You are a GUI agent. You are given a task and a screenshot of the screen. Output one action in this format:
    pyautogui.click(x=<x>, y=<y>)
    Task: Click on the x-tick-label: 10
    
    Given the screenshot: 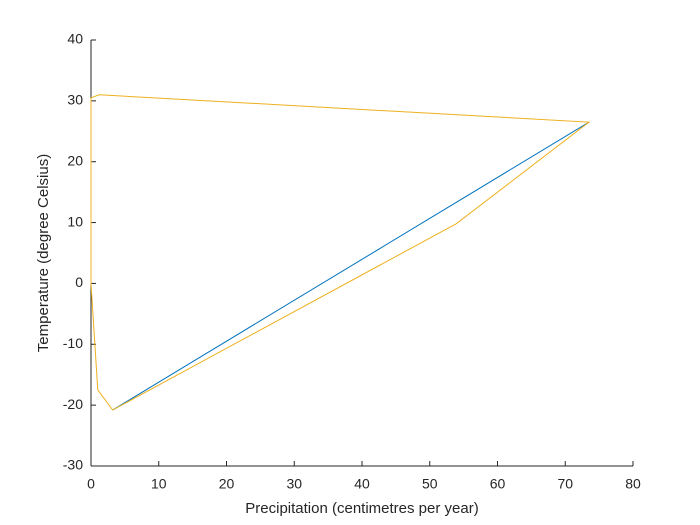 What is the action you would take?
    pyautogui.click(x=159, y=484)
    